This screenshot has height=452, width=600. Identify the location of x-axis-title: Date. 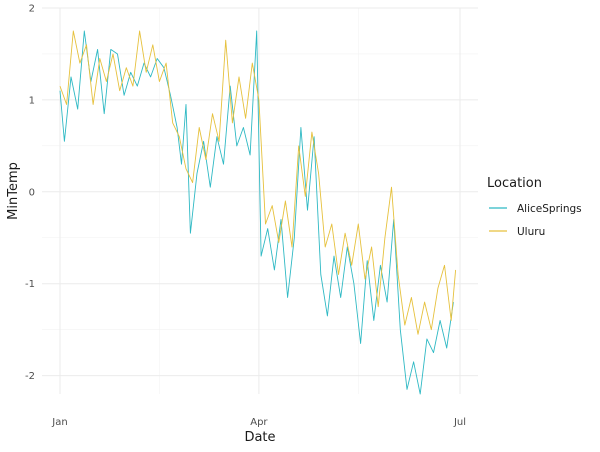
(259, 437).